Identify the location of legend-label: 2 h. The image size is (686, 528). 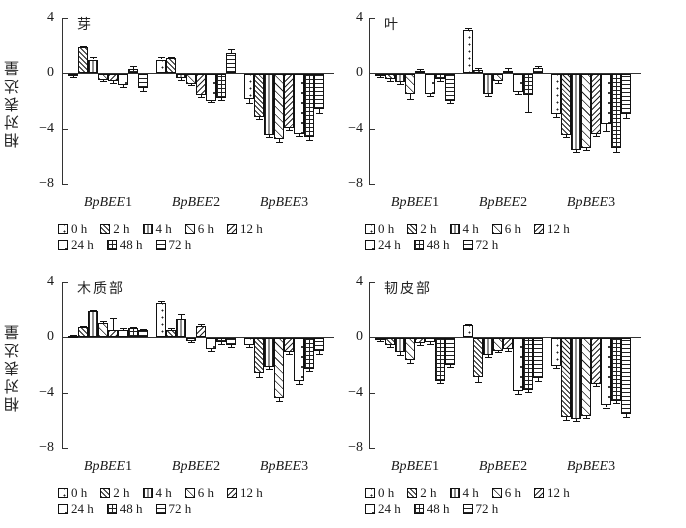
(121, 492).